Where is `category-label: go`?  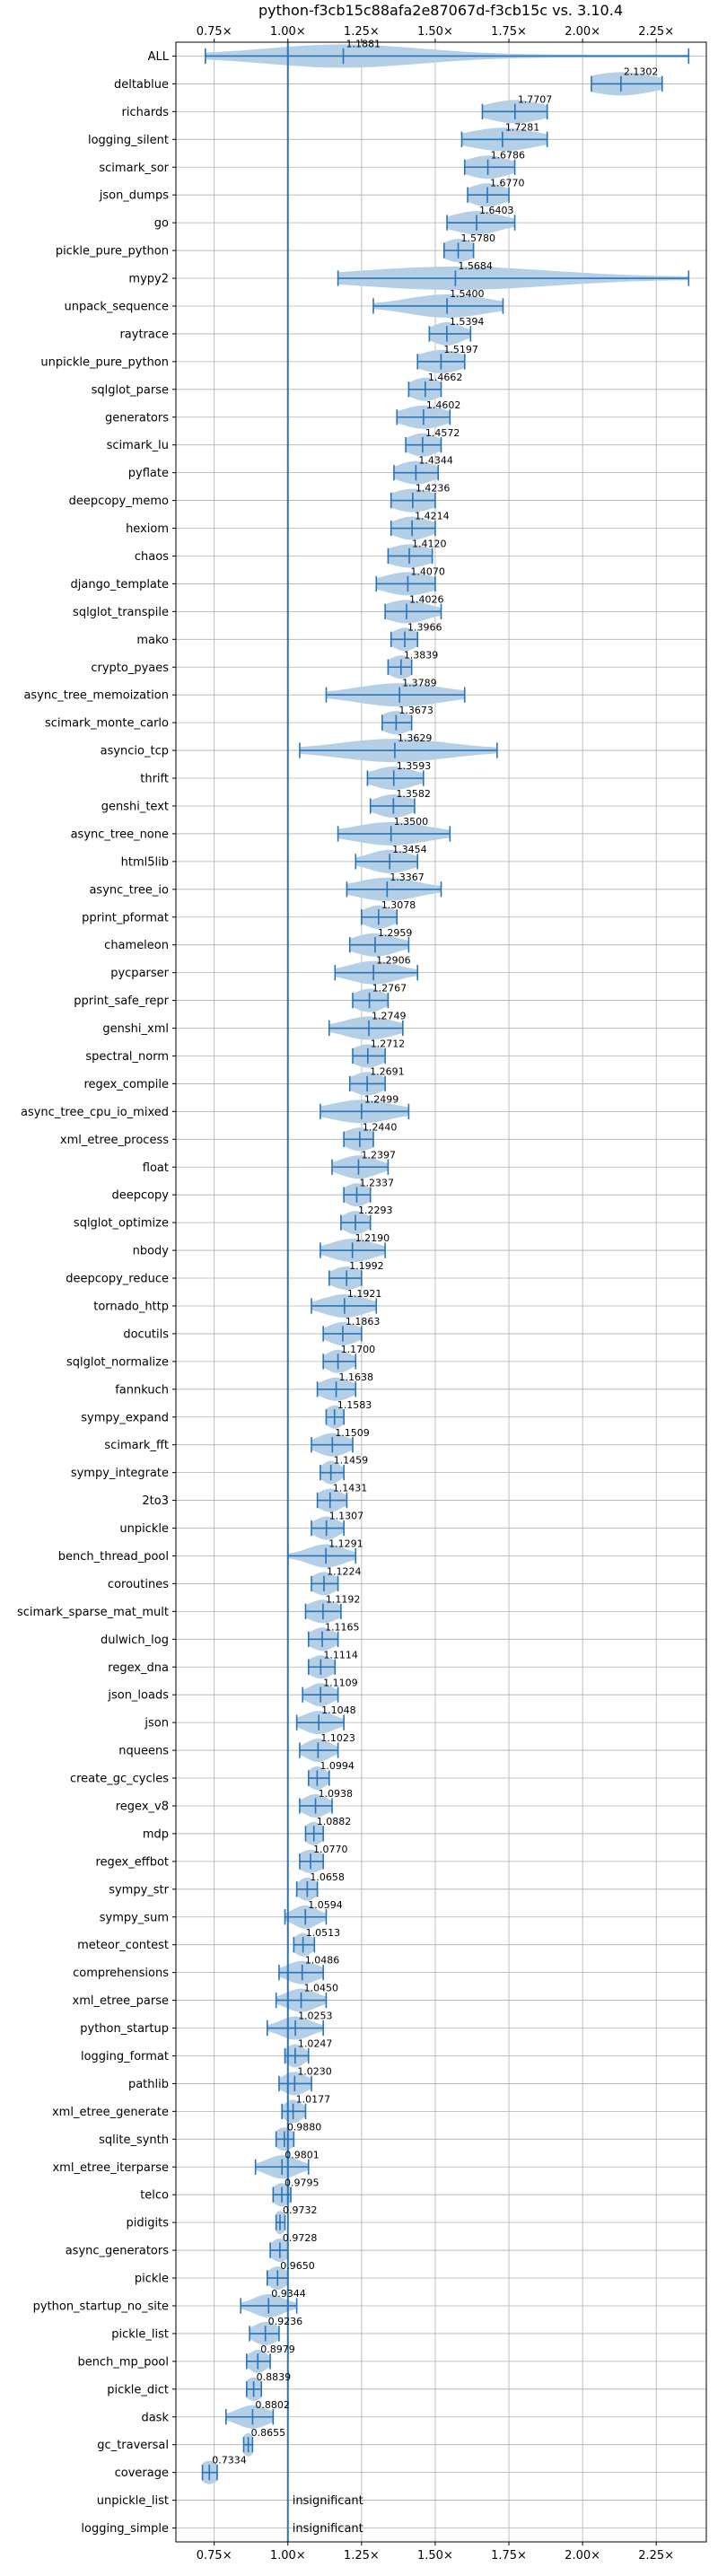
category-label: go is located at coordinates (161, 224).